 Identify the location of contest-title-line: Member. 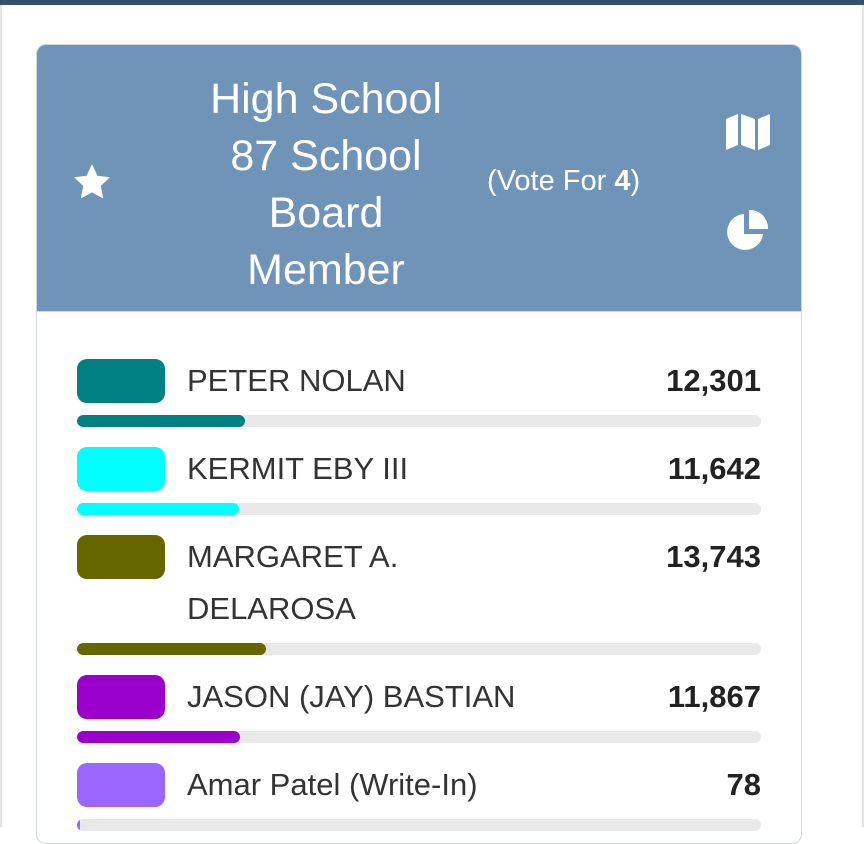
(326, 270).